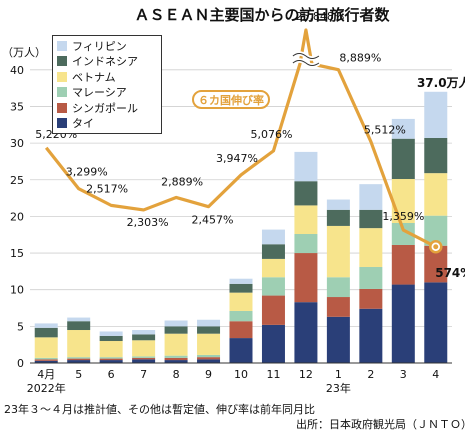 The image size is (465, 432). I want to click on growth-rate-label: 2,517%, so click(107, 188).